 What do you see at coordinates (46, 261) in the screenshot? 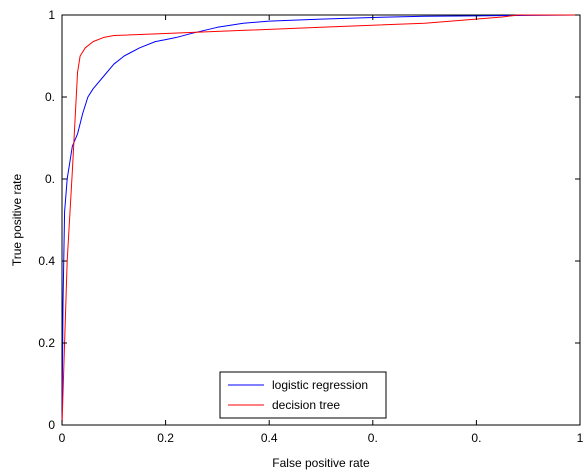
I see `y-tick-label: 0.4` at bounding box center [46, 261].